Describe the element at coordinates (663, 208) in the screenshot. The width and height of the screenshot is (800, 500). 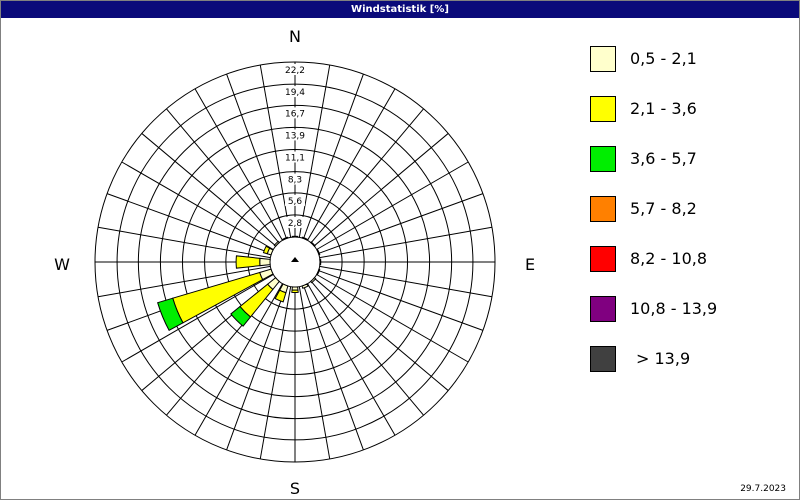
I see `legend-label: 5,7 - 8,2` at that location.